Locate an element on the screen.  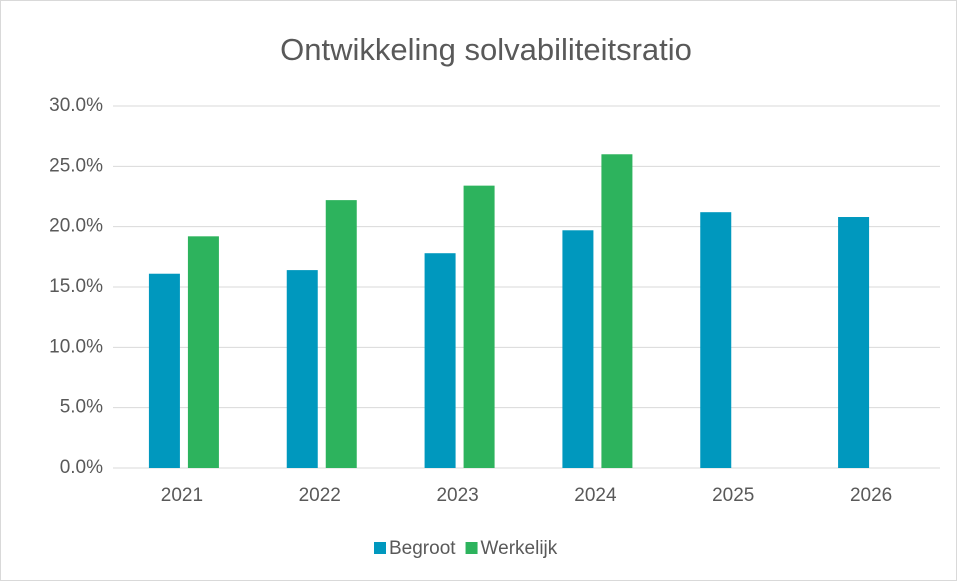
y-tick-label: 30.0% is located at coordinates (76, 105).